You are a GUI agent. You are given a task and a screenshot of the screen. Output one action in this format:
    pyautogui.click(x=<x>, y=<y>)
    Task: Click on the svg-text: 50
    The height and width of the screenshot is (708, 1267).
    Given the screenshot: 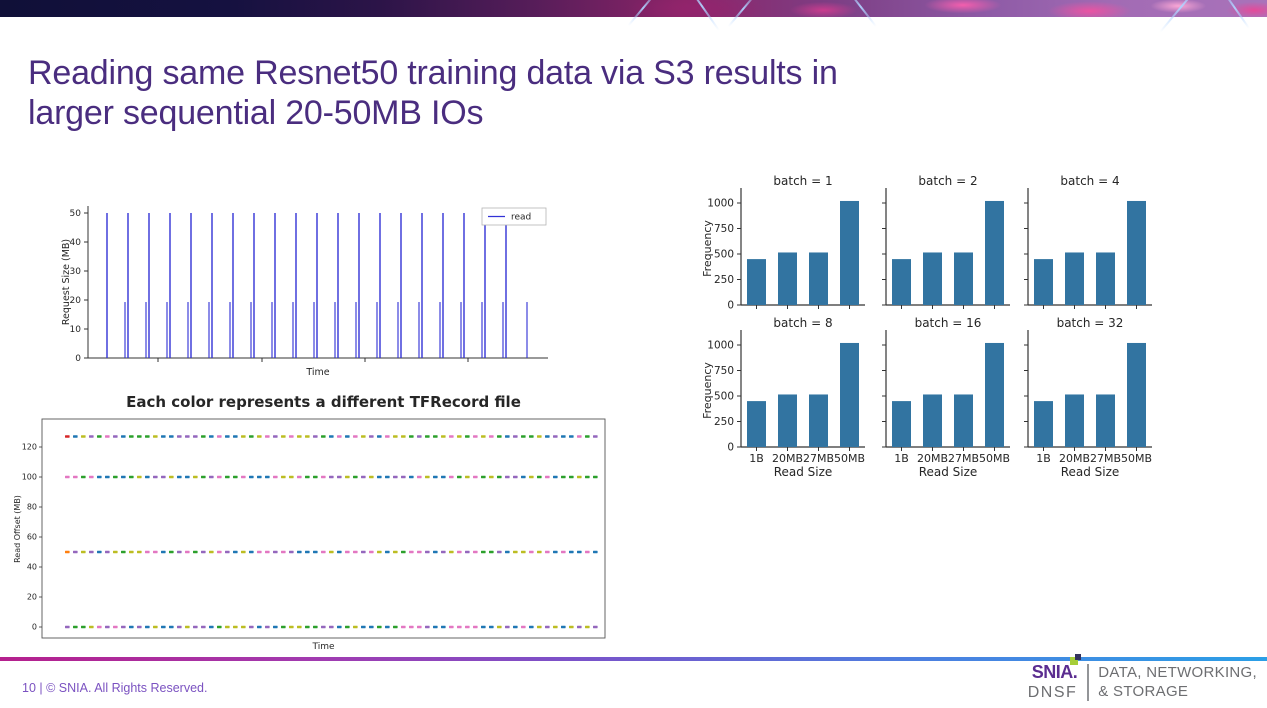 What is the action you would take?
    pyautogui.click(x=76, y=214)
    